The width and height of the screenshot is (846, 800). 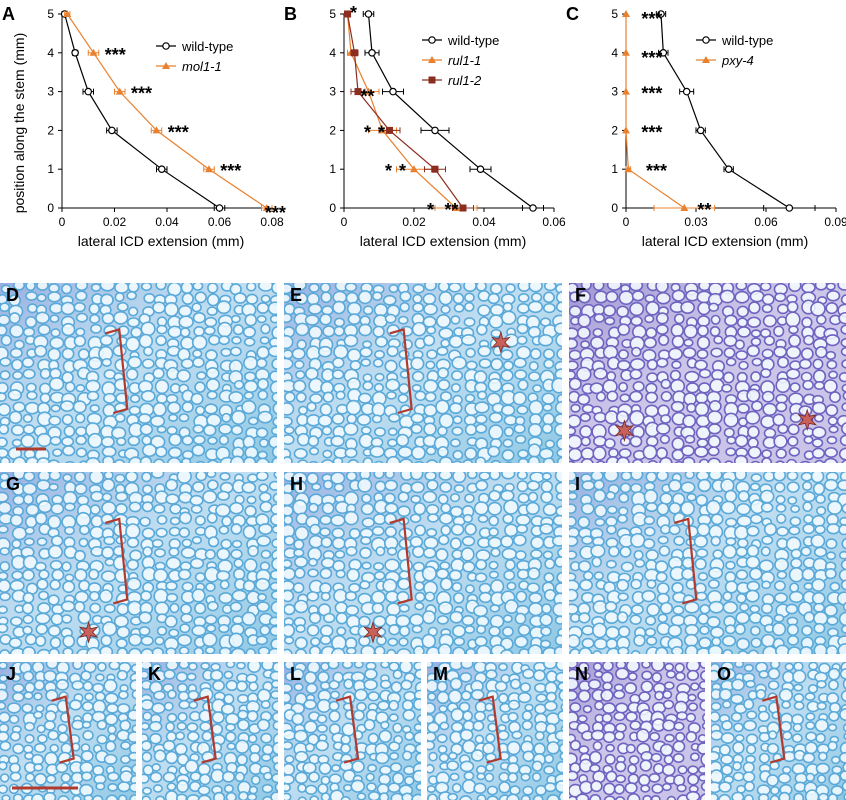 I want to click on micrograph-panel-j: J, so click(x=68, y=731).